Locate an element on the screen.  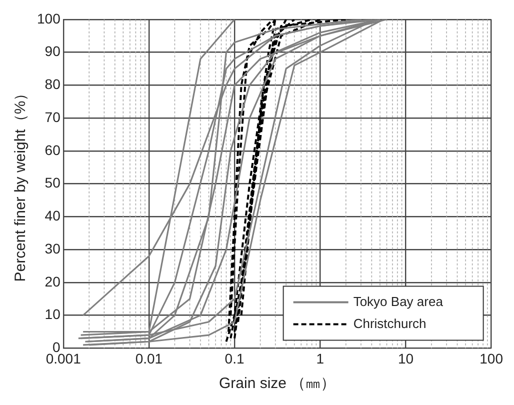
y-axis-title: Percent finer by weight（%） is located at coordinates (21, 184).